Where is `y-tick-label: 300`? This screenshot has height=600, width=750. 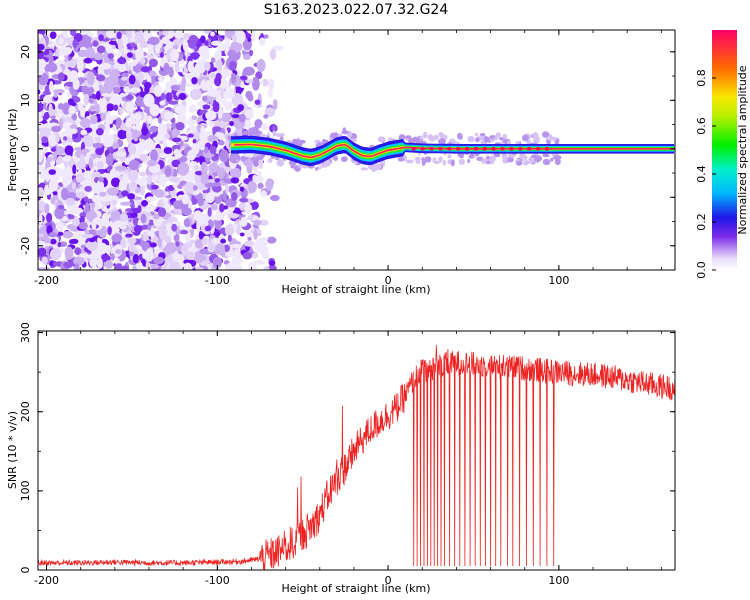 y-tick-label: 300 is located at coordinates (25, 332).